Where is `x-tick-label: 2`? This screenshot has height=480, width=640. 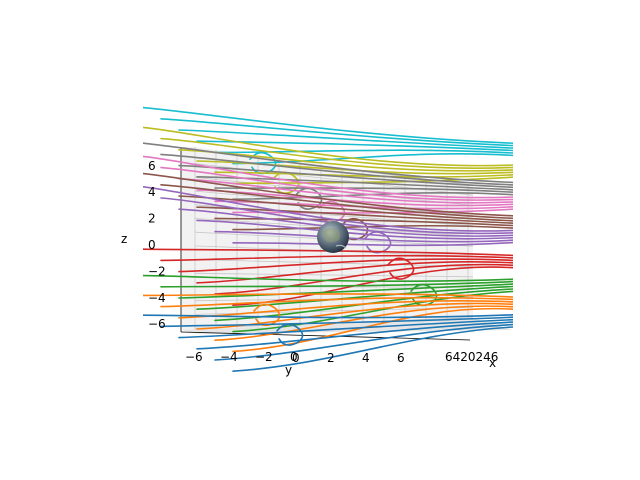
x-tick-label: 2 is located at coordinates (331, 358).